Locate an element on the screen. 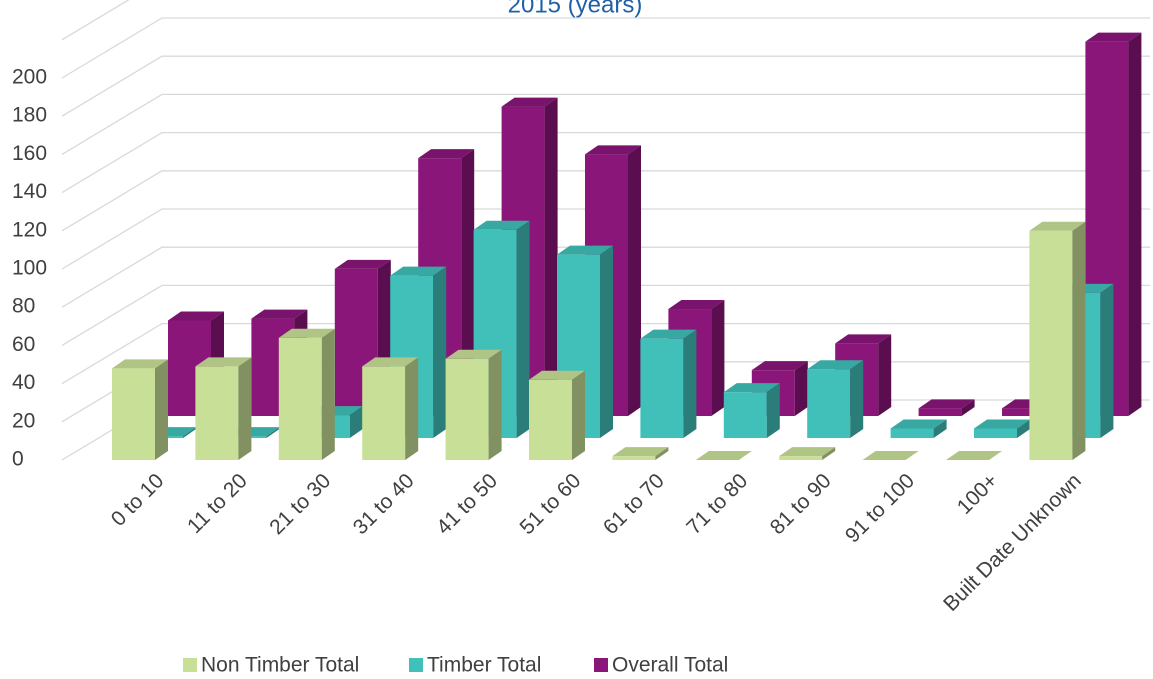 Image resolution: width=1153 pixels, height=679 pixels. x-tick-label: 51 to 60 is located at coordinates (551, 504).